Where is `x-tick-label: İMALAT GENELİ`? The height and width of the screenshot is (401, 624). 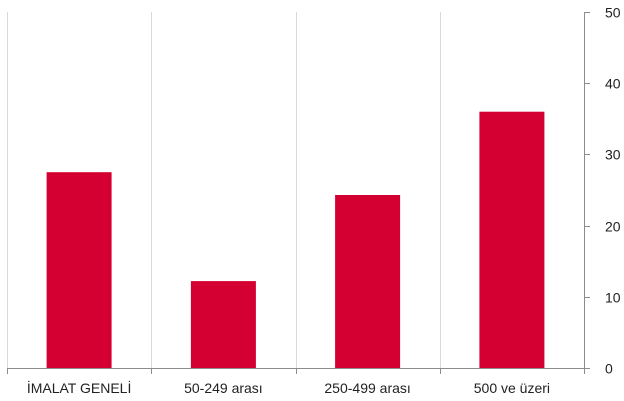 x-tick-label: İMALAT GENELİ is located at coordinates (79, 387).